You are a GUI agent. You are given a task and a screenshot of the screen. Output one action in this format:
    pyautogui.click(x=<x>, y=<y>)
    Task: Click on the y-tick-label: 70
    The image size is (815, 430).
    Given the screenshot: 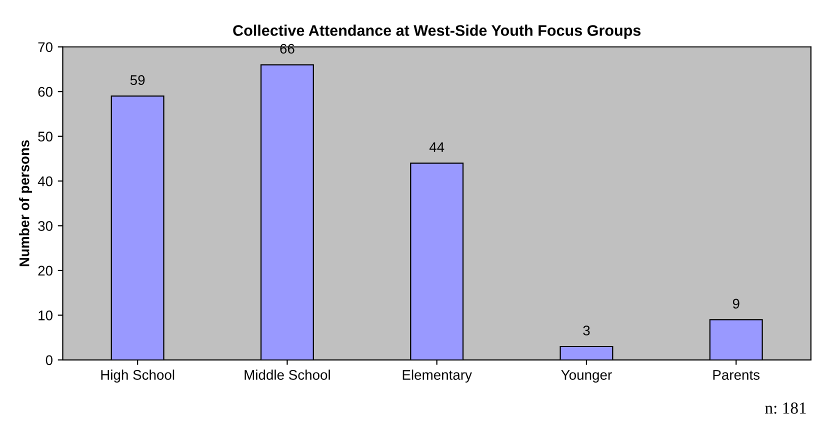 What is the action you would take?
    pyautogui.click(x=45, y=47)
    